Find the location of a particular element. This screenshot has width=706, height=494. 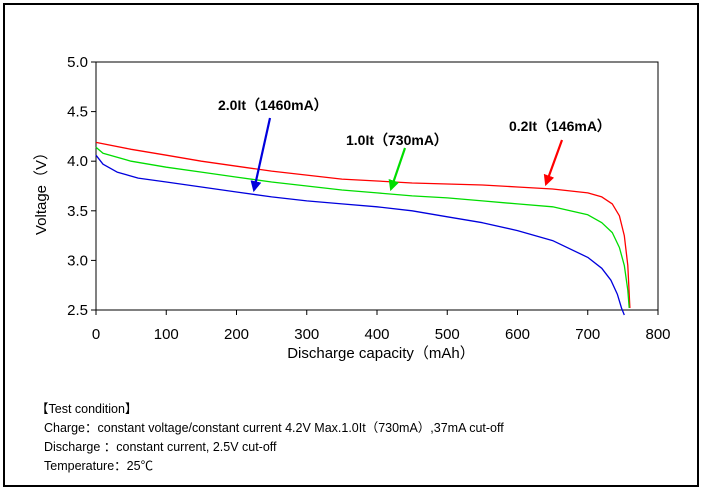

y-axis-label: Voltage（V） is located at coordinates (41, 190).